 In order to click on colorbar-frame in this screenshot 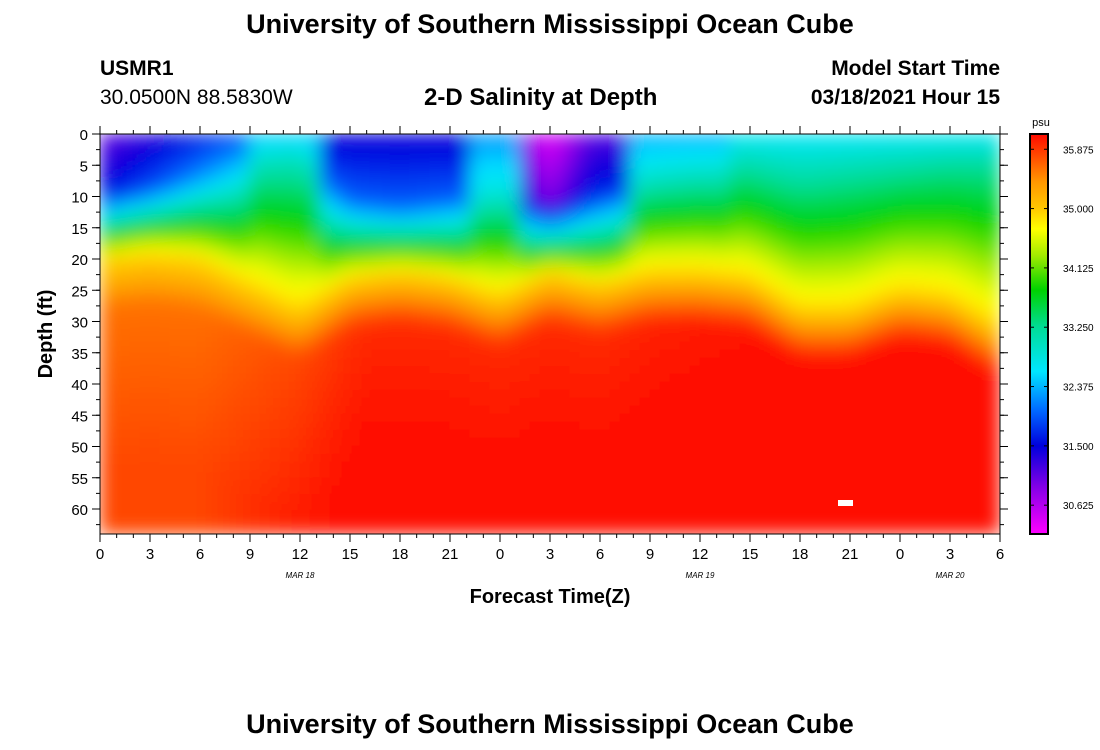, I will do `click(1039, 334)`.